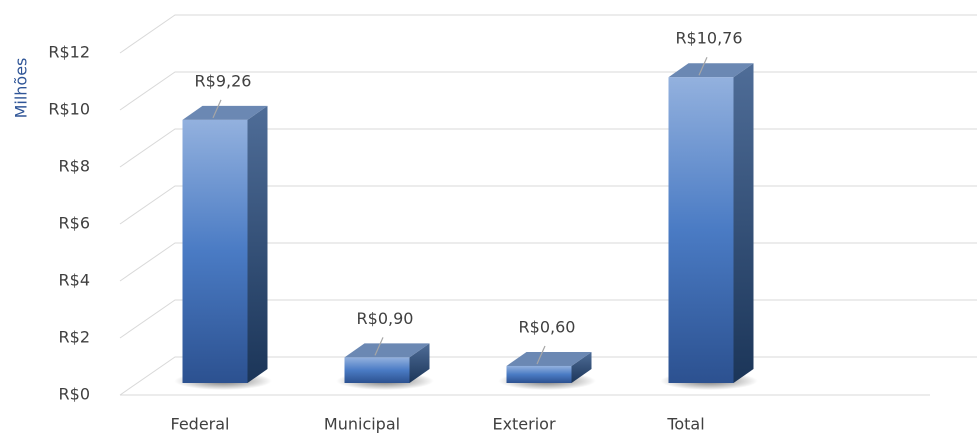 This screenshot has height=435, width=977. What do you see at coordinates (708, 38) in the screenshot?
I see `data-label: R$10,76` at bounding box center [708, 38].